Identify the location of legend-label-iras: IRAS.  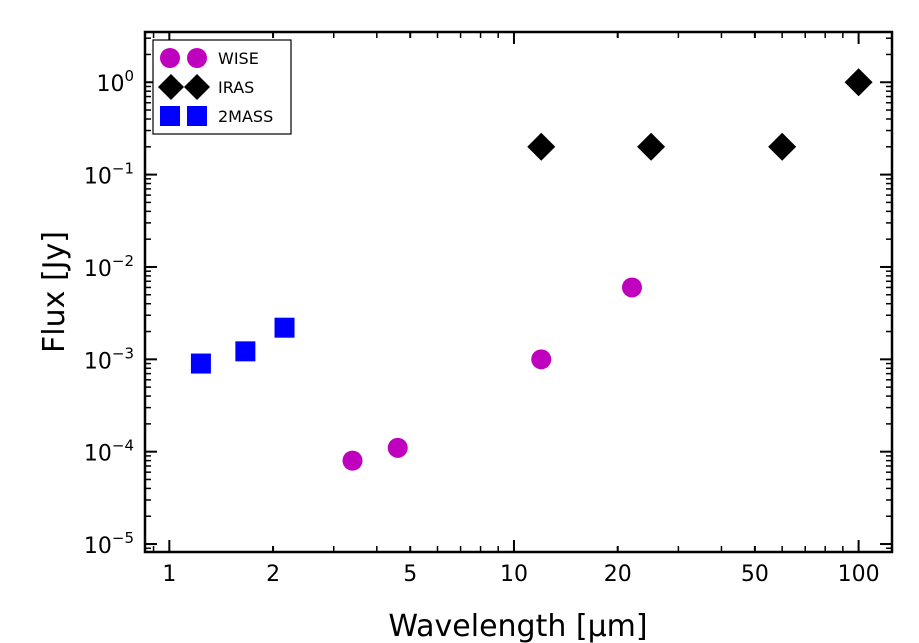
(236, 87).